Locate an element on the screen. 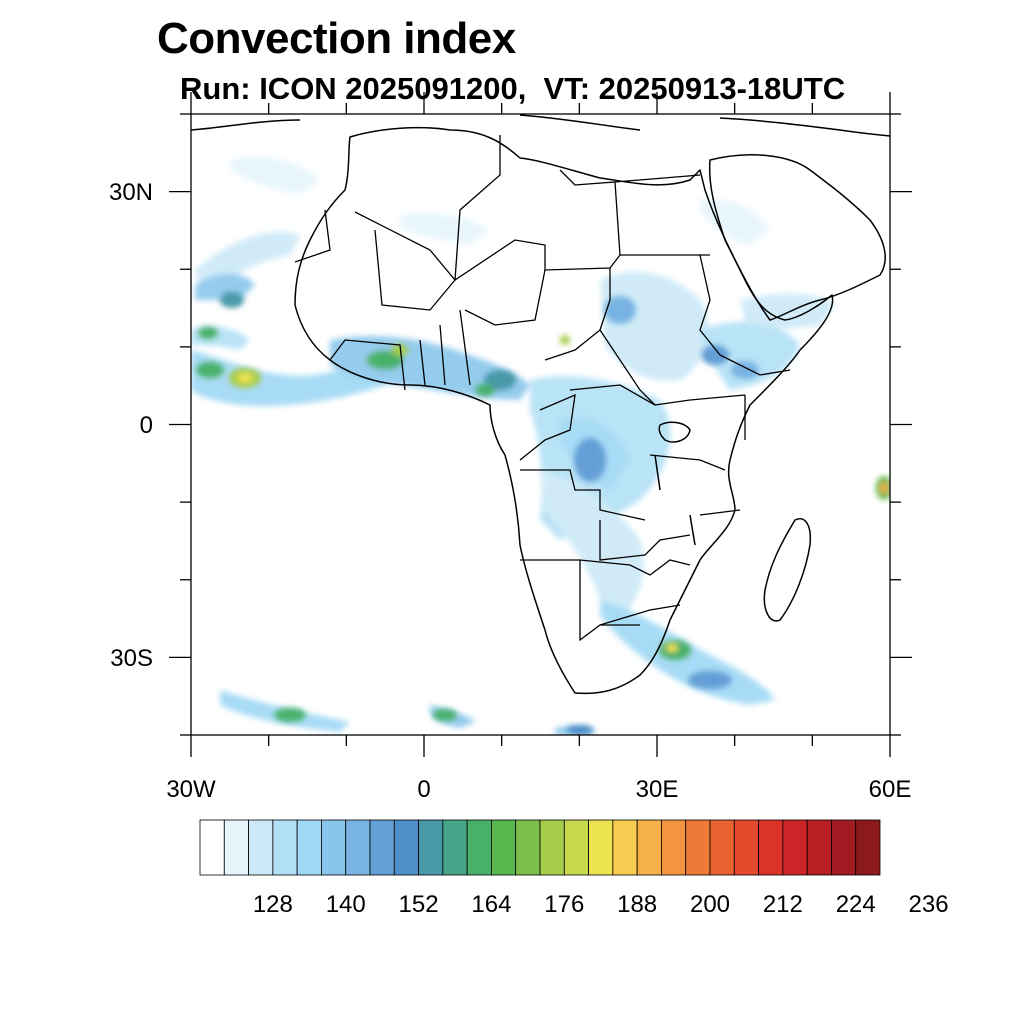 Image resolution: width=1024 pixels, height=1024 pixels. colorbar-label: 224 is located at coordinates (856, 904).